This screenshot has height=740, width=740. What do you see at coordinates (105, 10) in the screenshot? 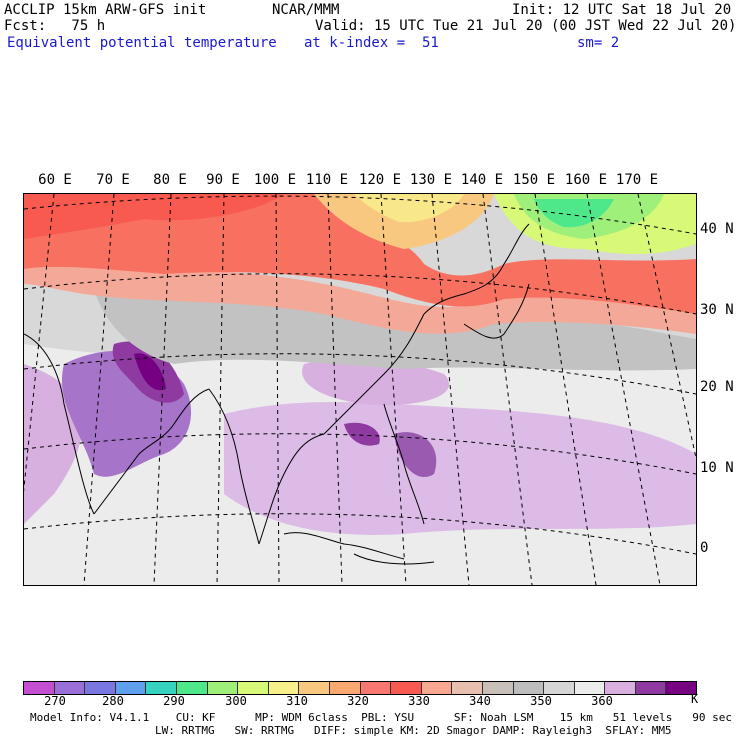
I see `model-title: ACCLIP 15km ARW-GFS init` at bounding box center [105, 10].